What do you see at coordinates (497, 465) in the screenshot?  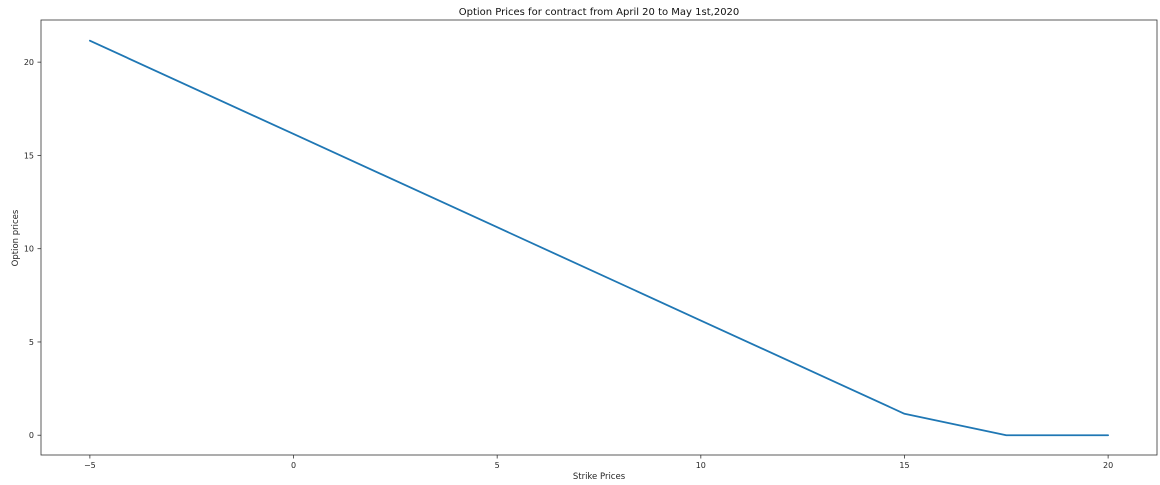 I see `x-tick-label: 5` at bounding box center [497, 465].